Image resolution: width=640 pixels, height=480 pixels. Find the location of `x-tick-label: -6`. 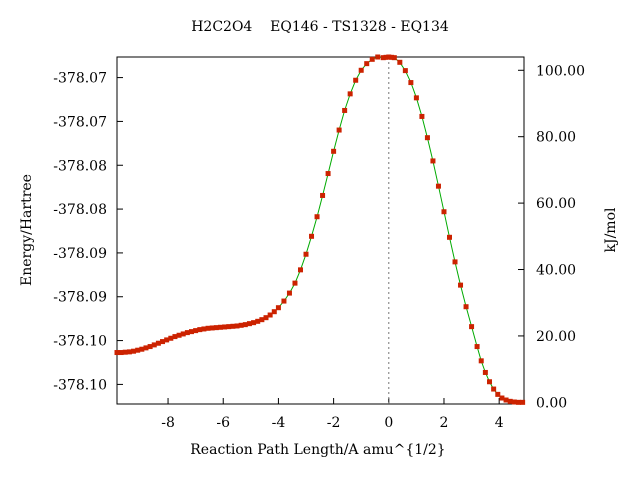

x-tick-label: -6 is located at coordinates (223, 423).